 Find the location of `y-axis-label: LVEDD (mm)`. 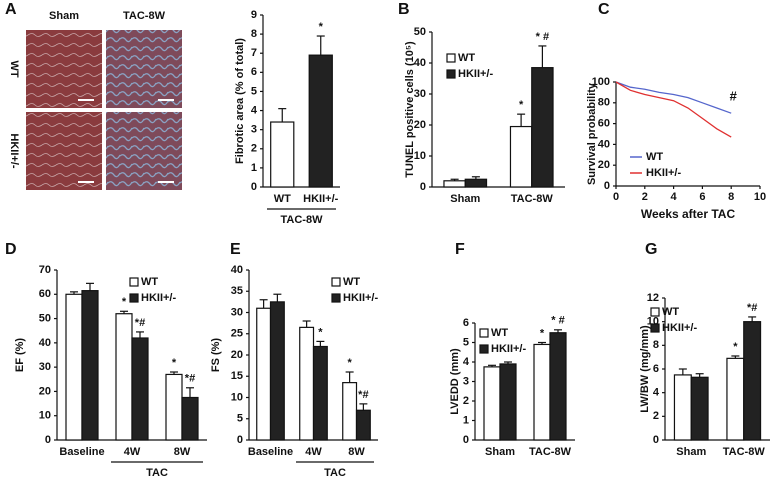

y-axis-label: LVEDD (mm) is located at coordinates (455, 381).